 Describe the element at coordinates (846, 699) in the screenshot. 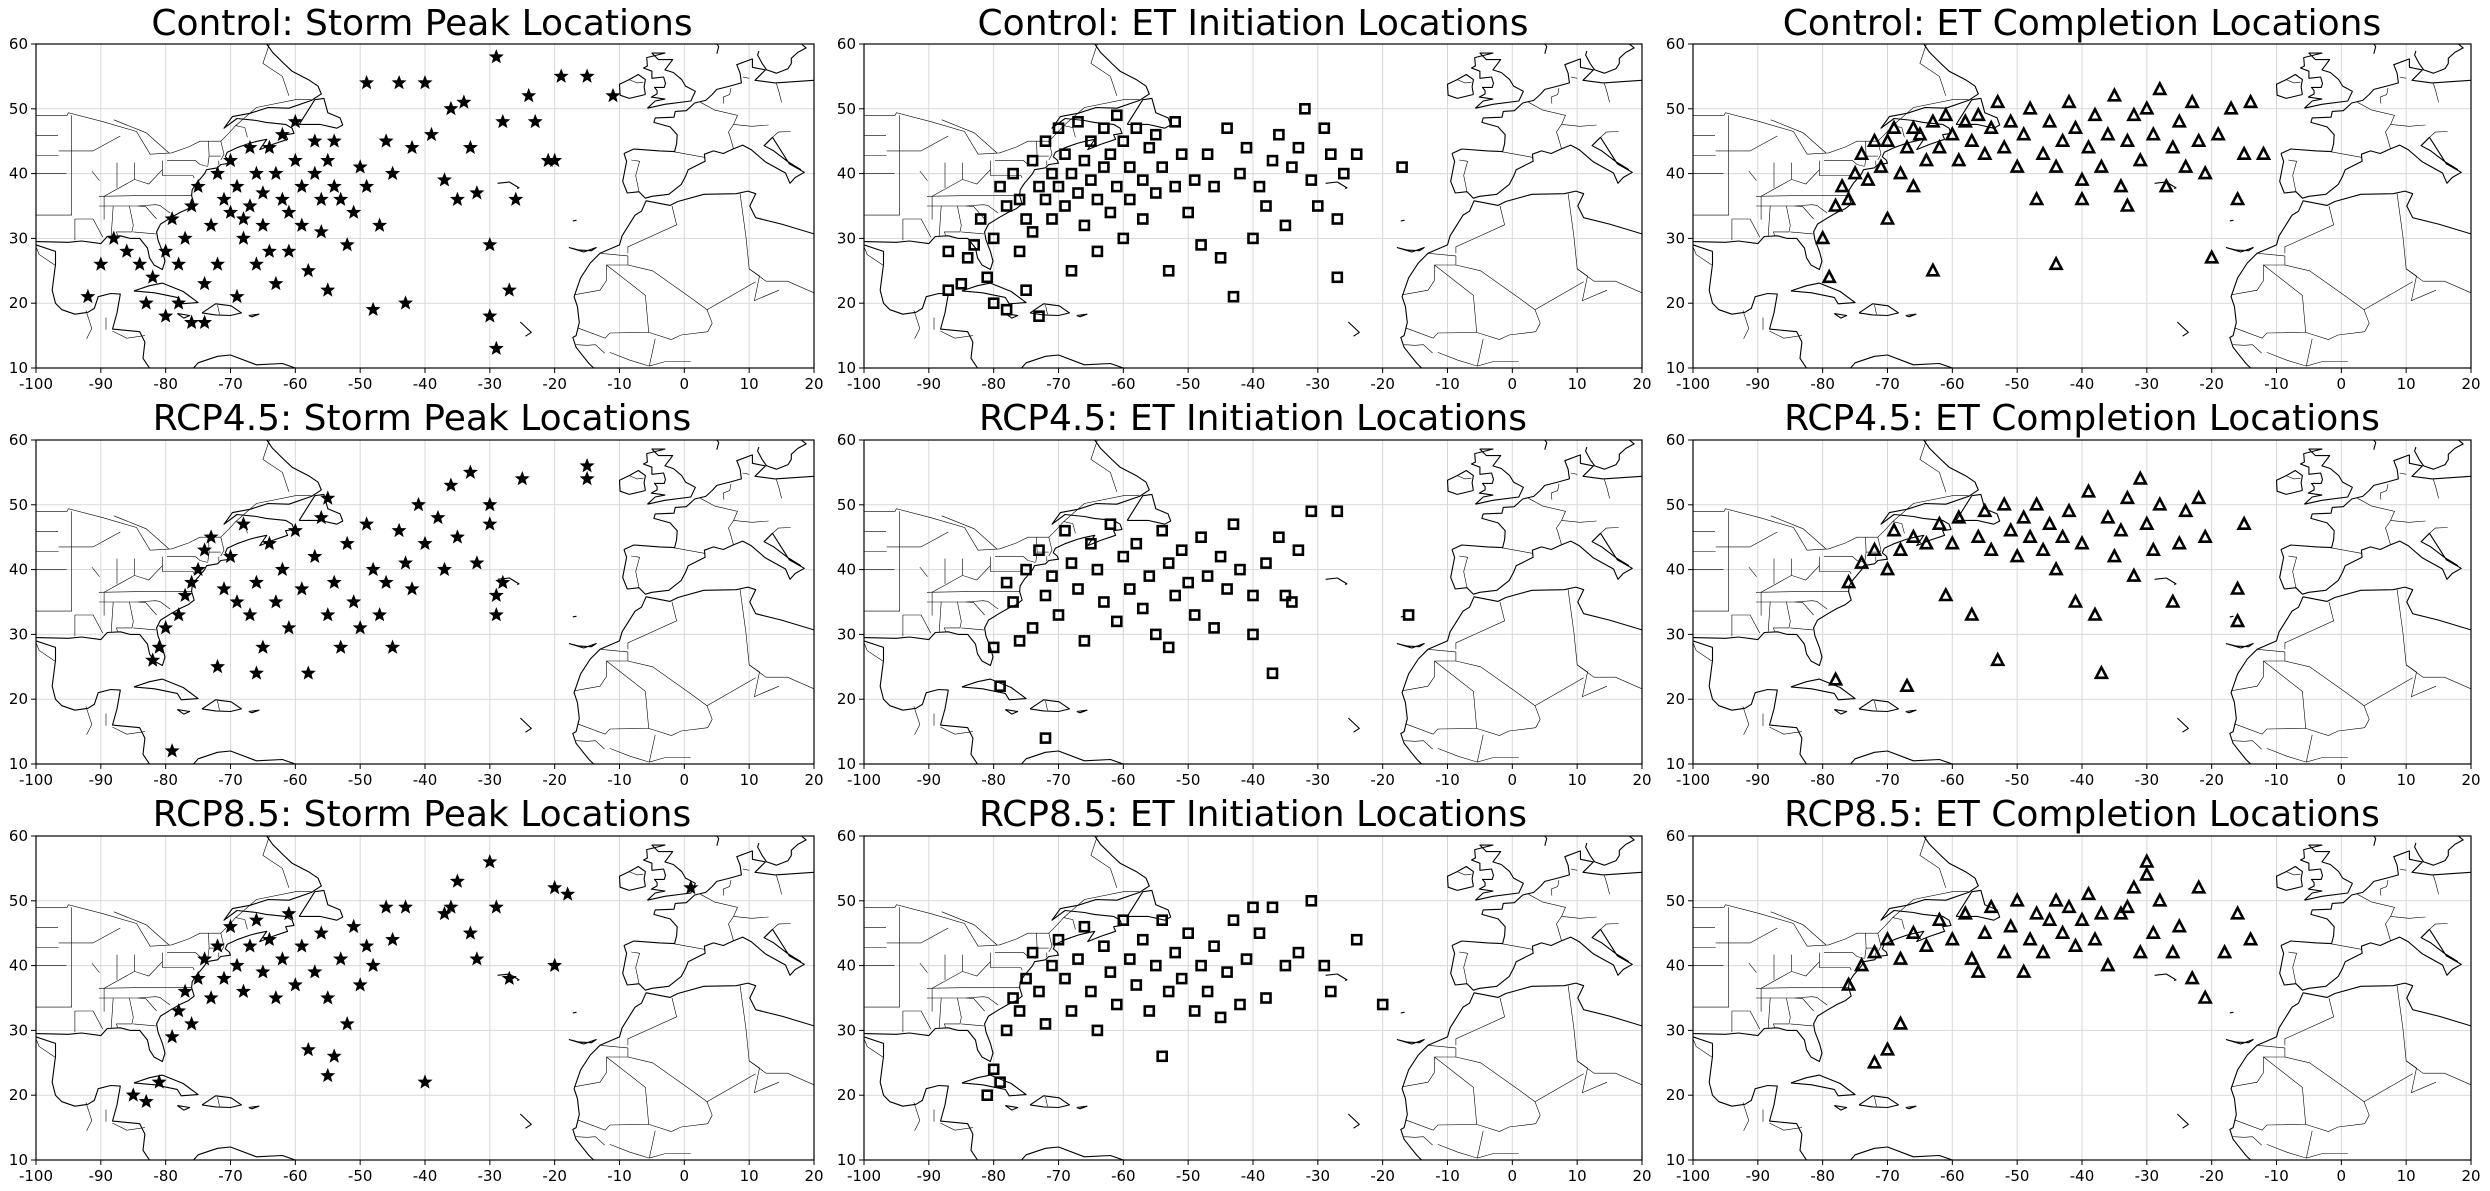

I see `y-tick-label: 20` at that location.